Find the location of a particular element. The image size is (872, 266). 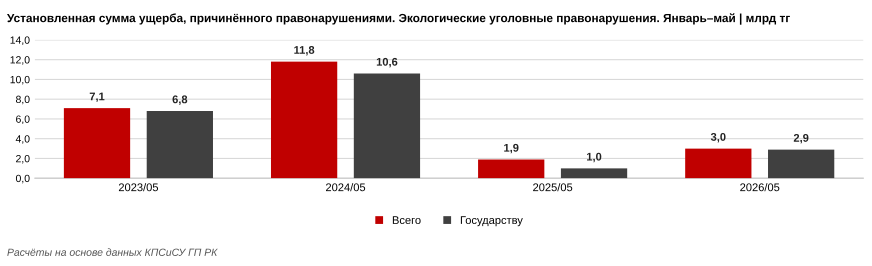

legend-label: Государству is located at coordinates (491, 221).